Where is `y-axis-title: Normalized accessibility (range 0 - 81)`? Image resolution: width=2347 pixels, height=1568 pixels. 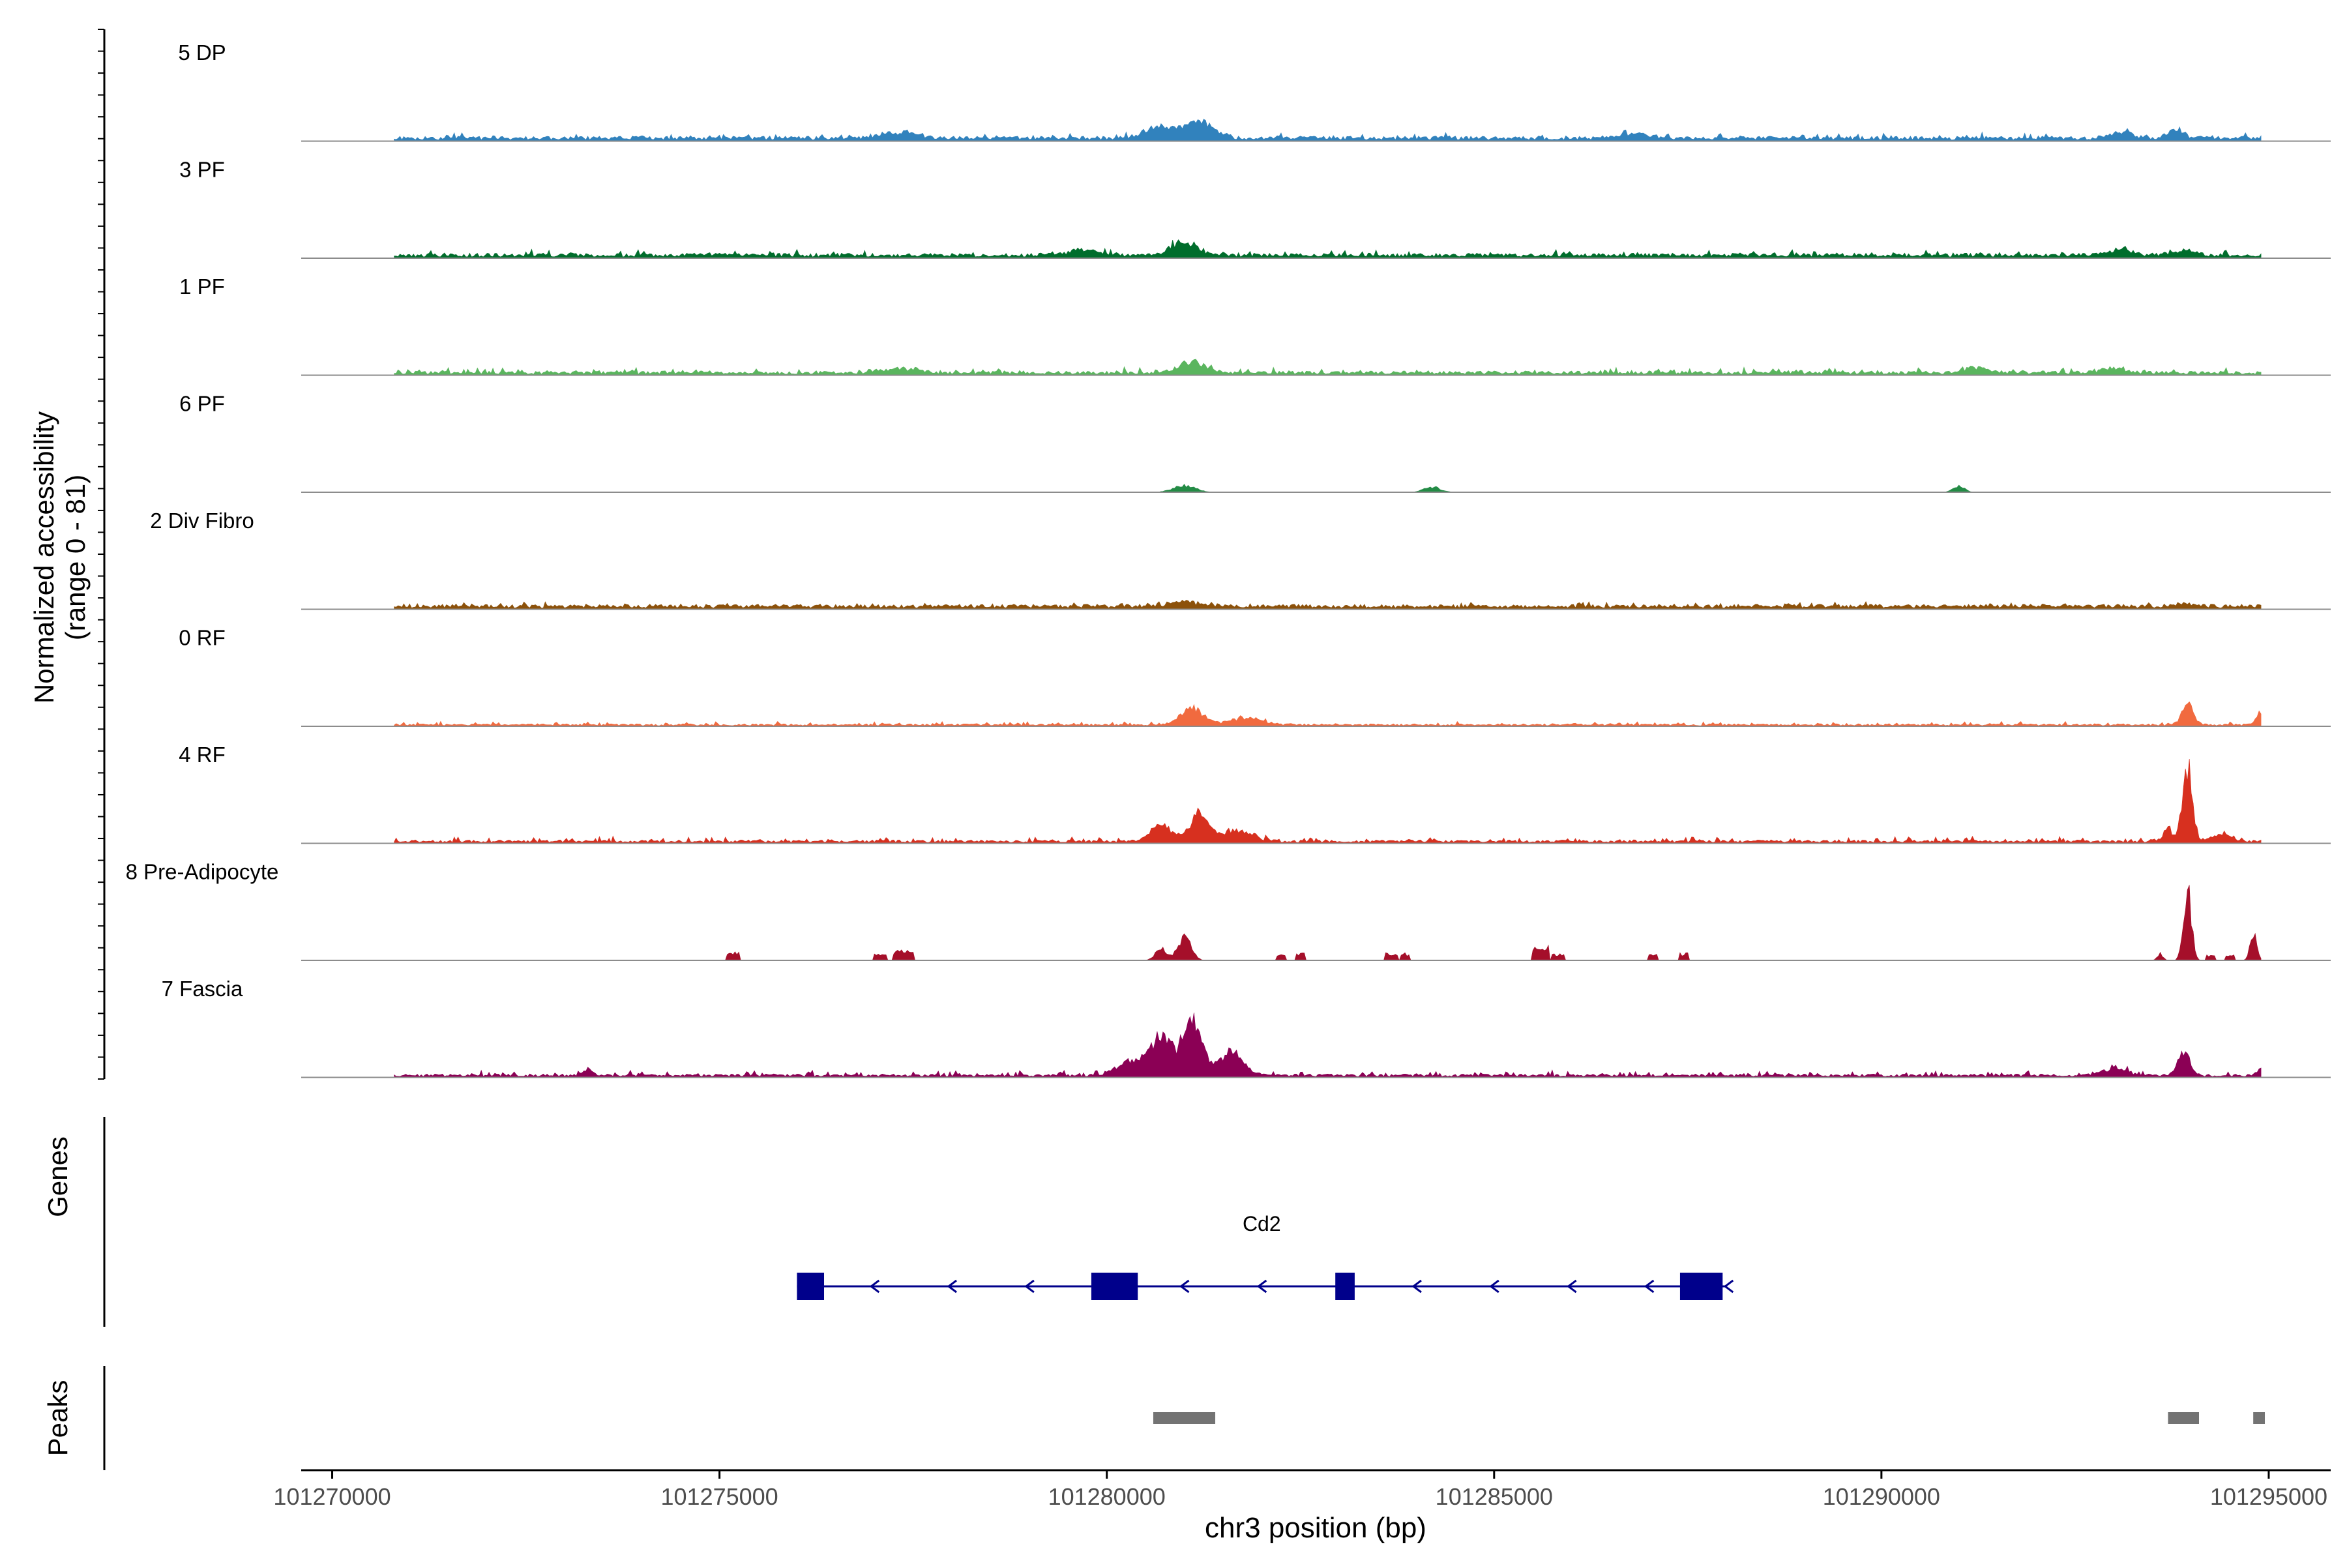 y-axis-title: Normalized accessibility (range 0 - 81) is located at coordinates (60, 557).